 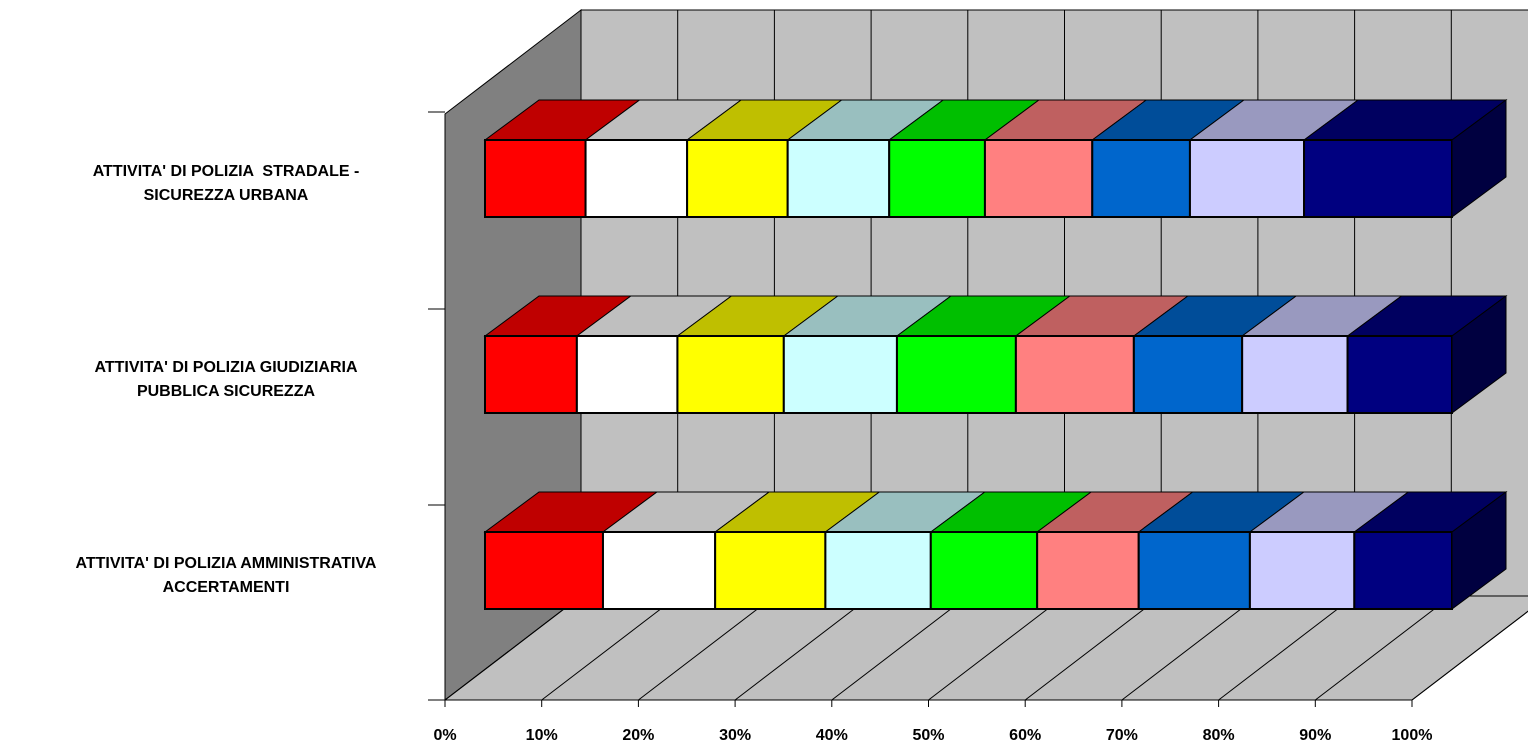 I want to click on x-tick-label: 0%, so click(x=444, y=735).